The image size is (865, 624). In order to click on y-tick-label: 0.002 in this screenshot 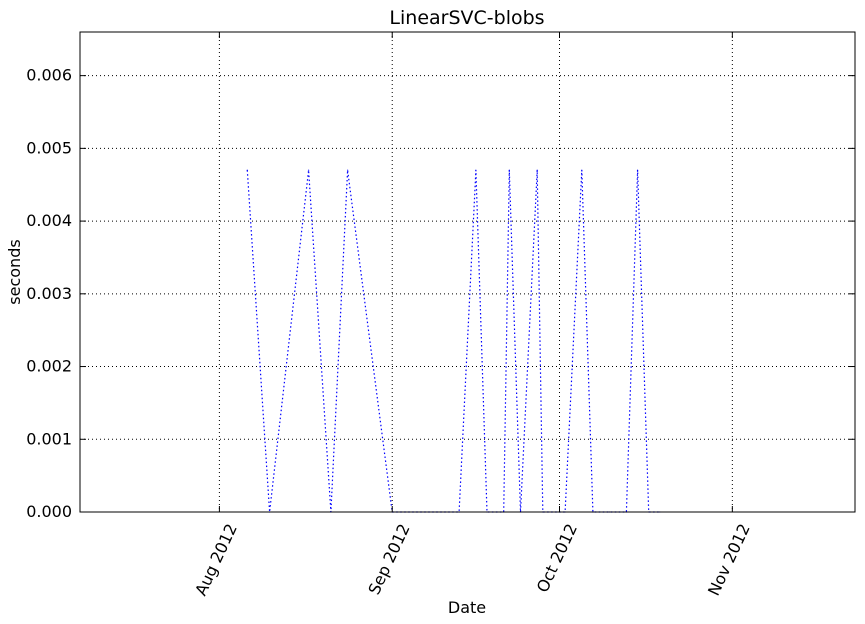, I will do `click(49, 366)`.